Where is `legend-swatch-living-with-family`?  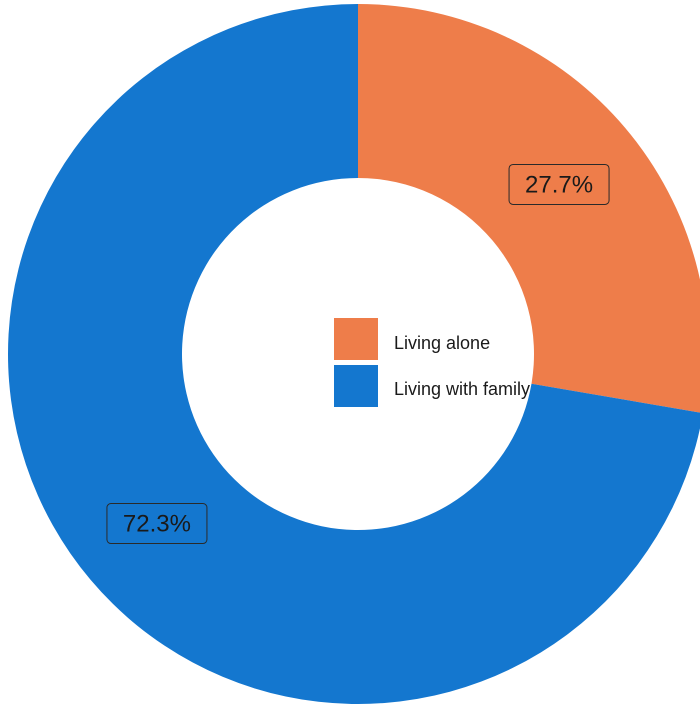
legend-swatch-living-with-family is located at coordinates (356, 386).